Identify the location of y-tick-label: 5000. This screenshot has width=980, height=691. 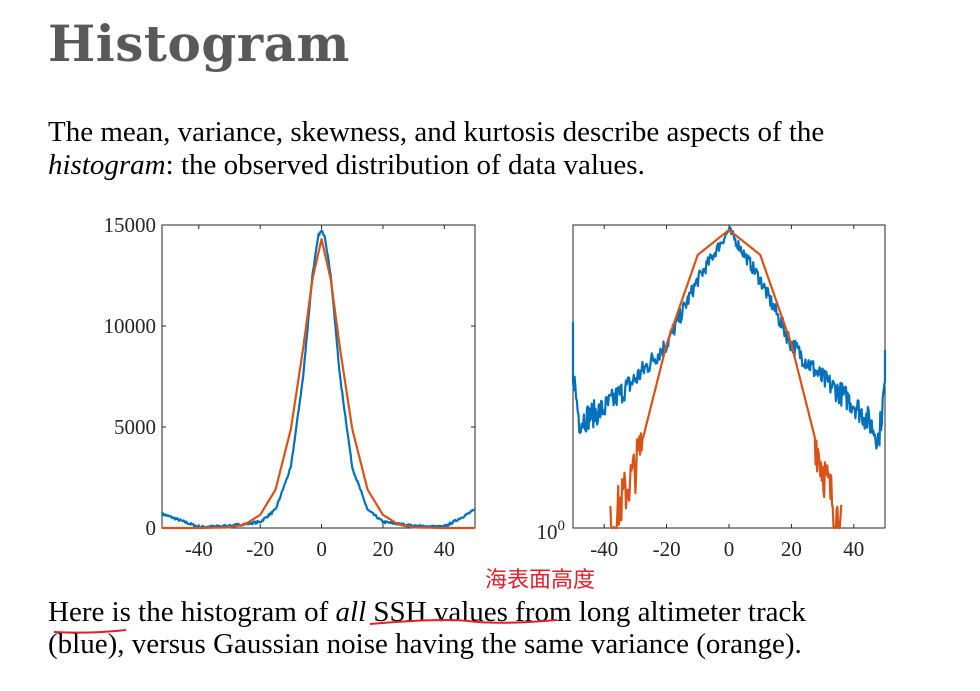
(135, 427).